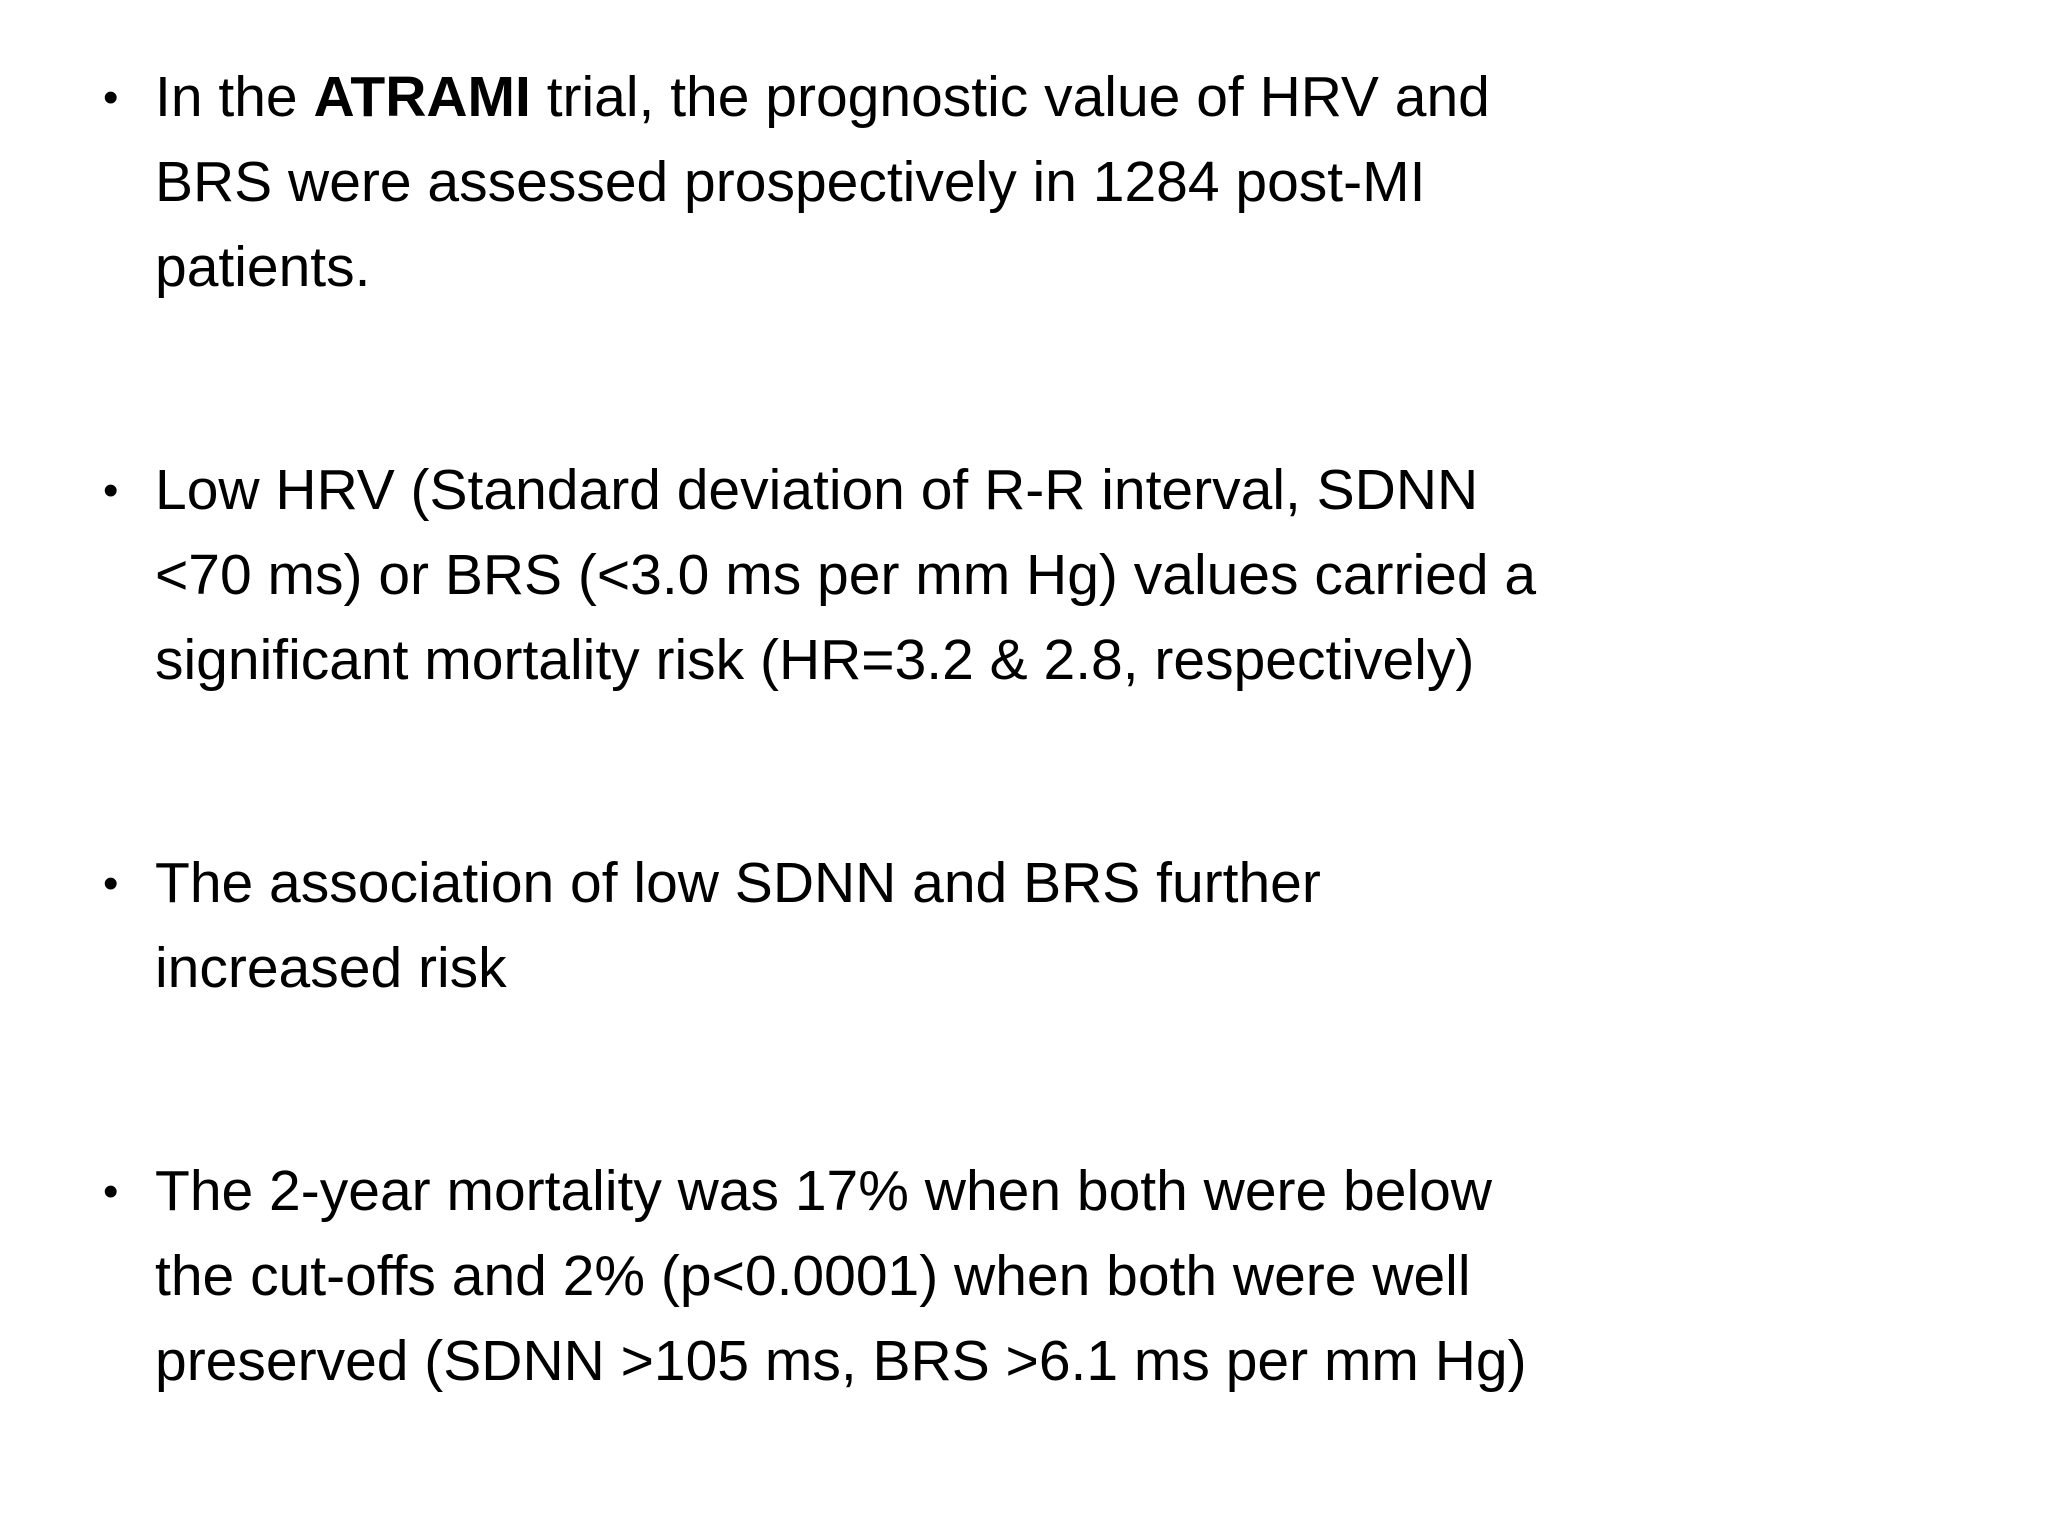  What do you see at coordinates (234, 97) in the screenshot?
I see `bullet-text-segment: In the` at bounding box center [234, 97].